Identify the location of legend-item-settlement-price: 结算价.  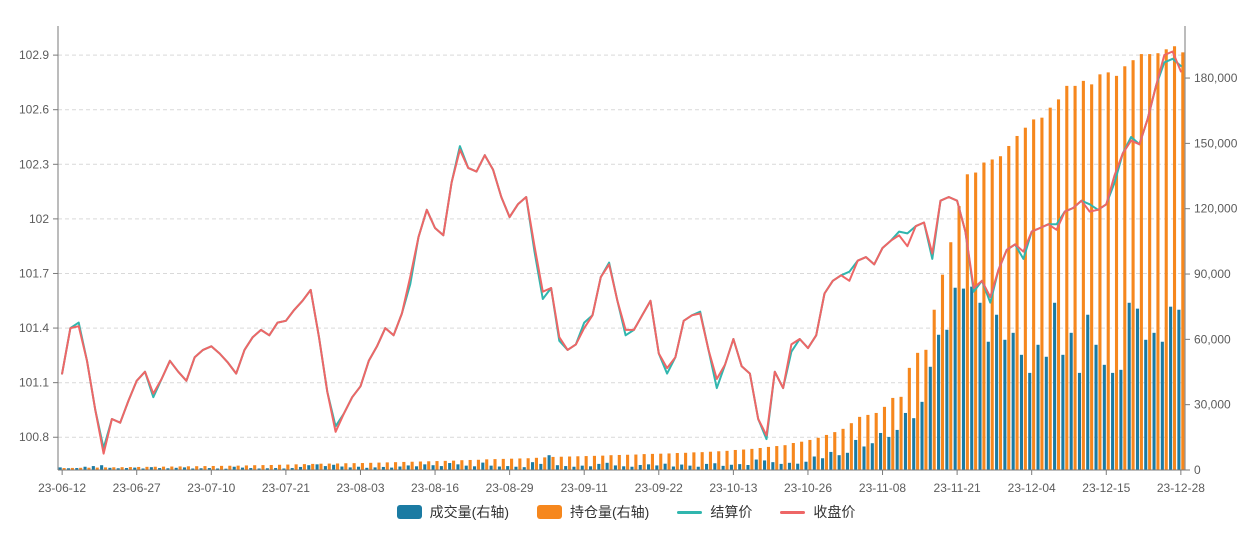
(714, 512).